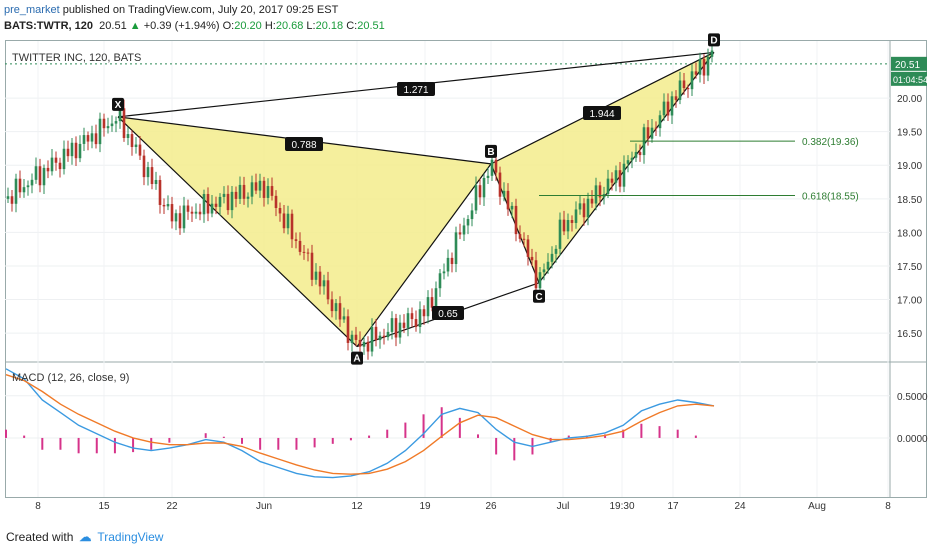 The image size is (932, 550). What do you see at coordinates (563, 506) in the screenshot?
I see `x-tick-label: Jul` at bounding box center [563, 506].